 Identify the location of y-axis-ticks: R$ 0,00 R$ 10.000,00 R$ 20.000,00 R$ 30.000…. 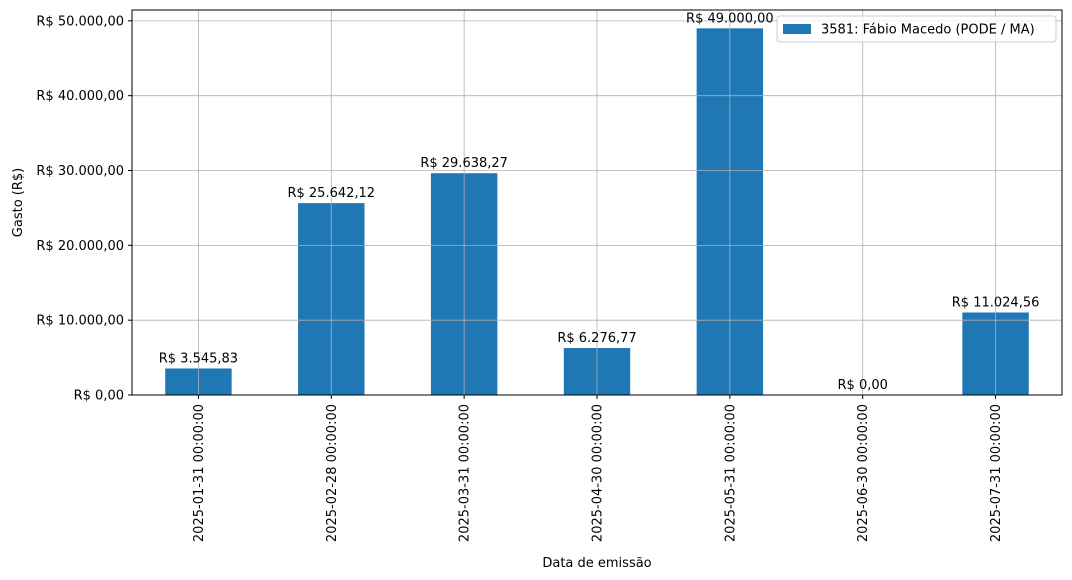
(84, 209).